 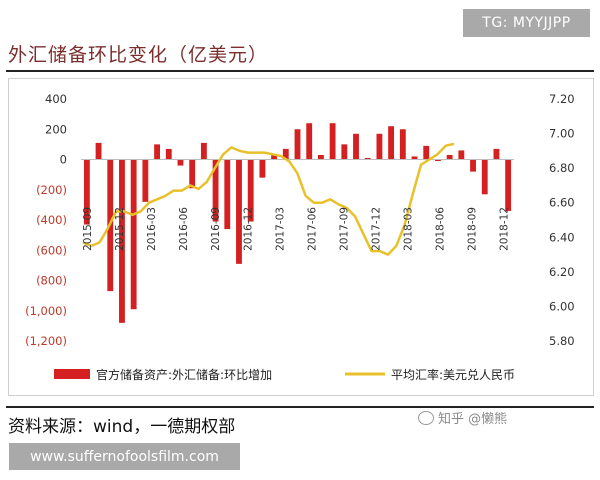 What do you see at coordinates (562, 99) in the screenshot?
I see `right-tick-label: 7.20` at bounding box center [562, 99].